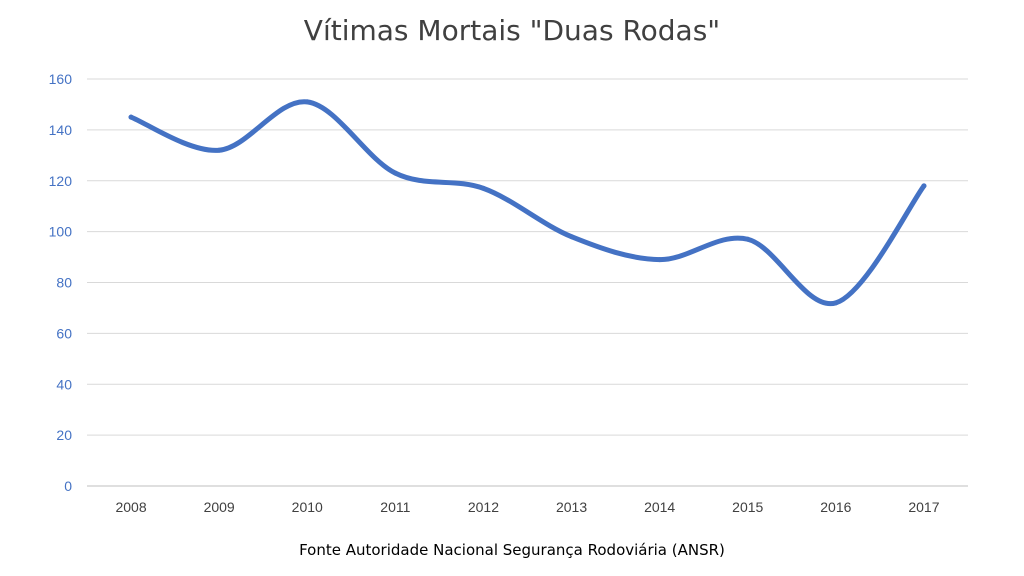 This screenshot has width=1024, height=576. Describe the element at coordinates (395, 507) in the screenshot. I see `x-tick-label: 2011` at that location.